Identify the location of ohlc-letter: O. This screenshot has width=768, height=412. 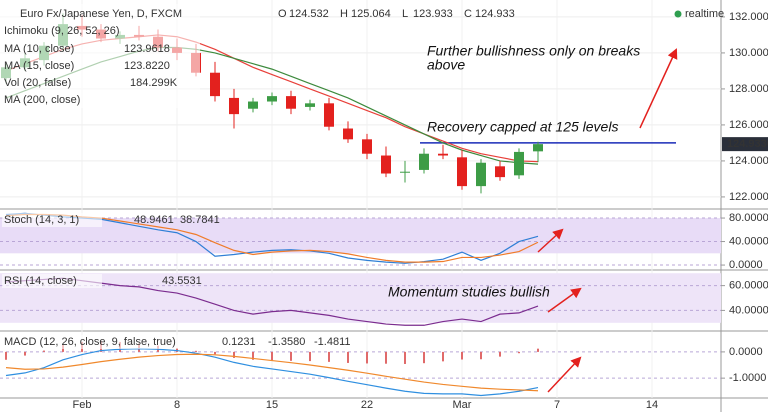
(282, 14).